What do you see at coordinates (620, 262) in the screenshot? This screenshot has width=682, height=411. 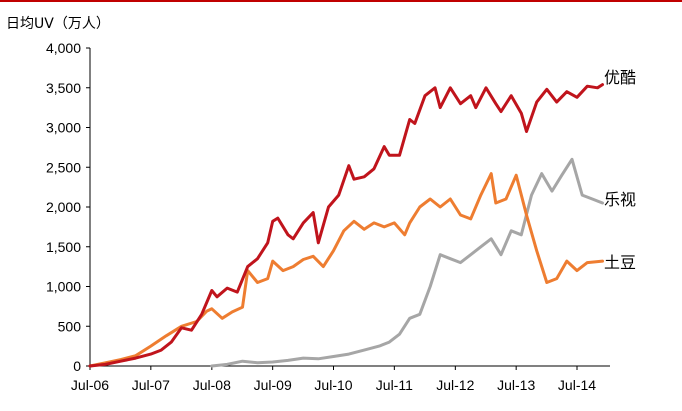 I see `series-label-1: 土豆` at bounding box center [620, 262].